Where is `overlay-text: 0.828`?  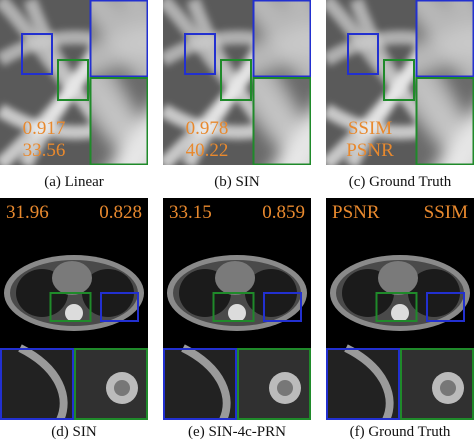
overlay-text: 0.828 is located at coordinates (120, 212).